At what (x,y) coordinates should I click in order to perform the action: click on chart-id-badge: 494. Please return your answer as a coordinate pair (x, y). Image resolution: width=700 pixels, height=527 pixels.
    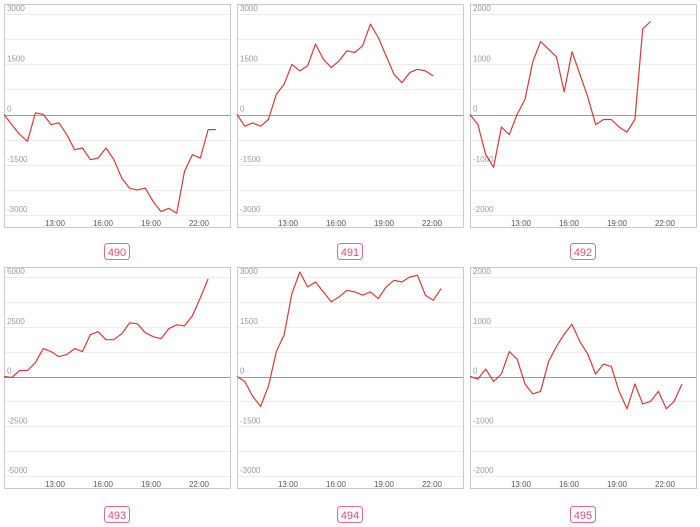
    Looking at the image, I should click on (350, 514).